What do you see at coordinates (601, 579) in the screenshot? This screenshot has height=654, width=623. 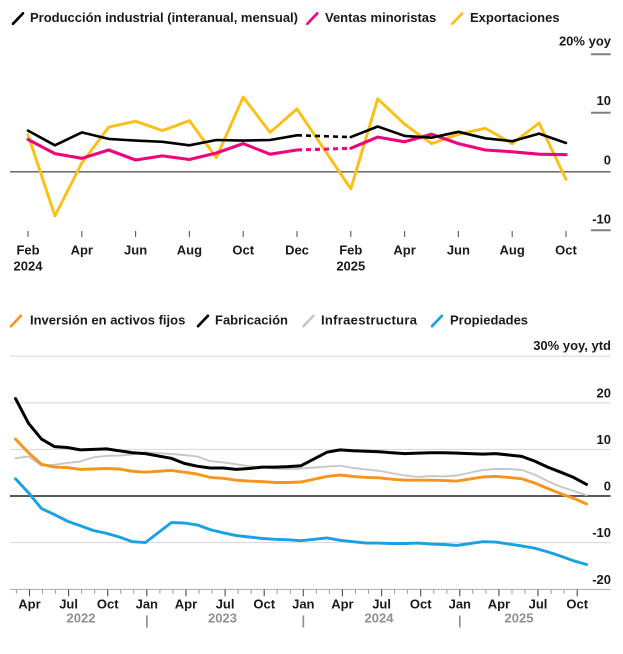 I see `svg-text: -20` at bounding box center [601, 579].